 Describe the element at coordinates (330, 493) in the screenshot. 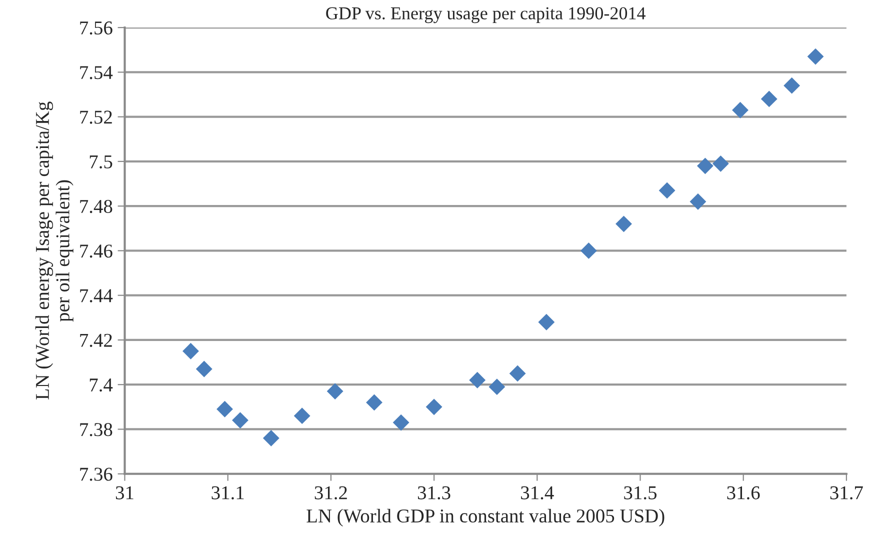

I see `x-tick-label: 31.2` at that location.